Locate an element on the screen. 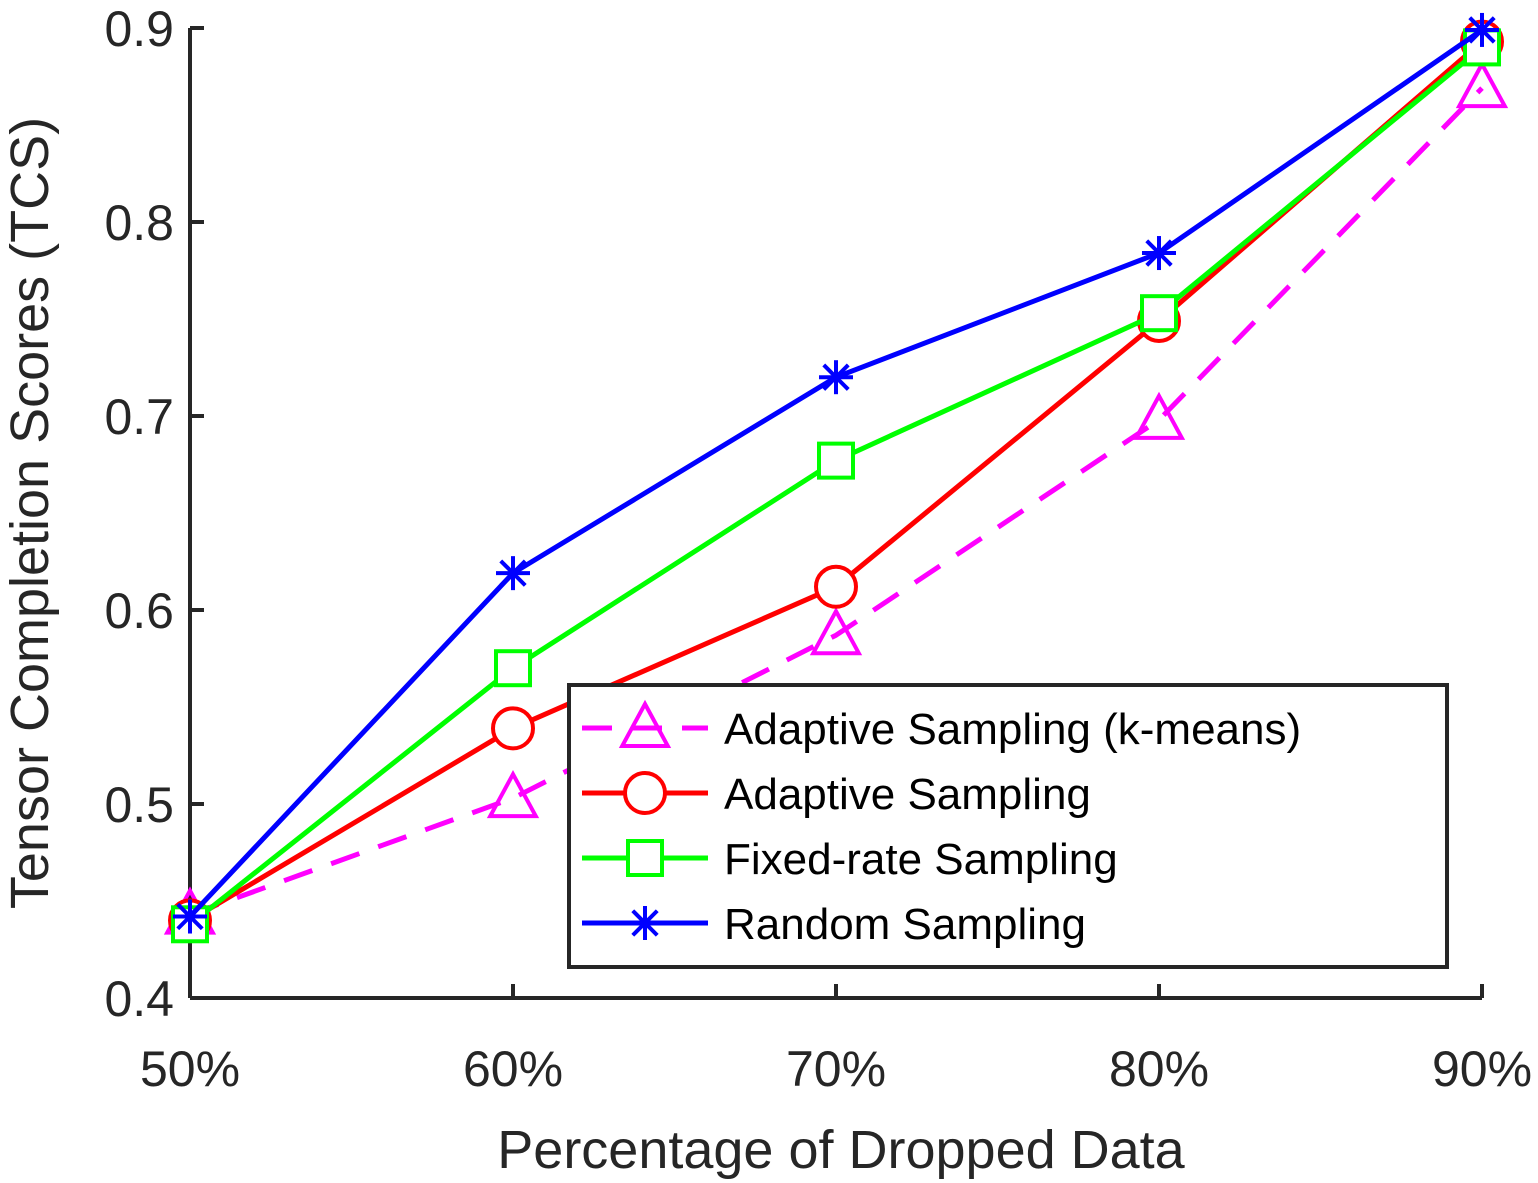  y-tick-label: 0.9 is located at coordinates (139, 29).